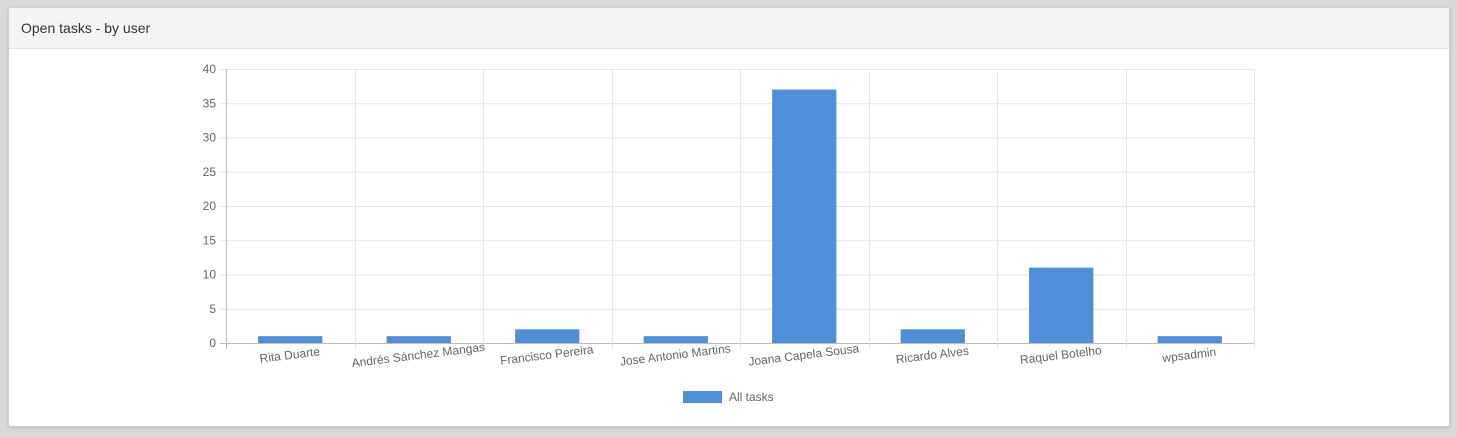  I want to click on x-tick-label: Ricardo Alves, so click(932, 355).